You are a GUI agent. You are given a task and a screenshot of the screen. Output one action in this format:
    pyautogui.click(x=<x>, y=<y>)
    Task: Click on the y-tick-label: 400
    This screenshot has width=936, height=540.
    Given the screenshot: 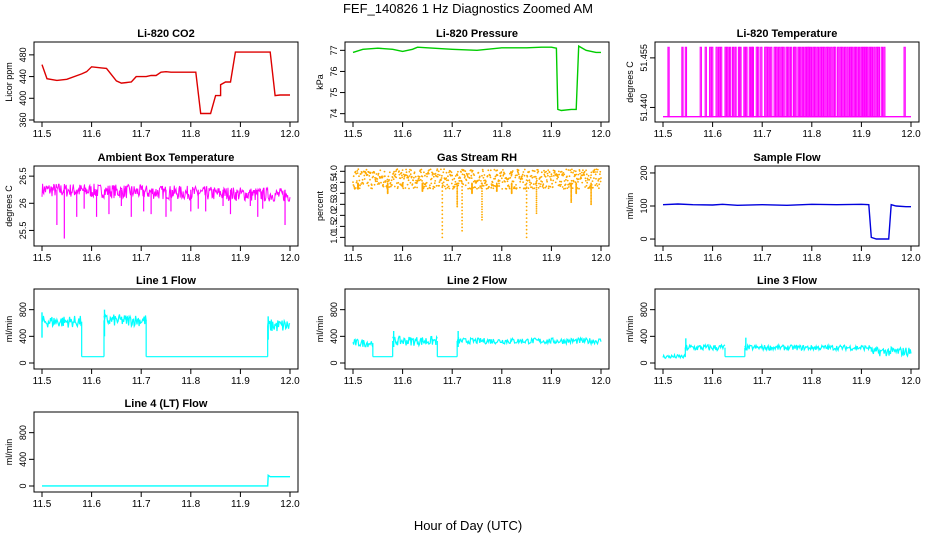 What is the action you would take?
    pyautogui.click(x=23, y=98)
    